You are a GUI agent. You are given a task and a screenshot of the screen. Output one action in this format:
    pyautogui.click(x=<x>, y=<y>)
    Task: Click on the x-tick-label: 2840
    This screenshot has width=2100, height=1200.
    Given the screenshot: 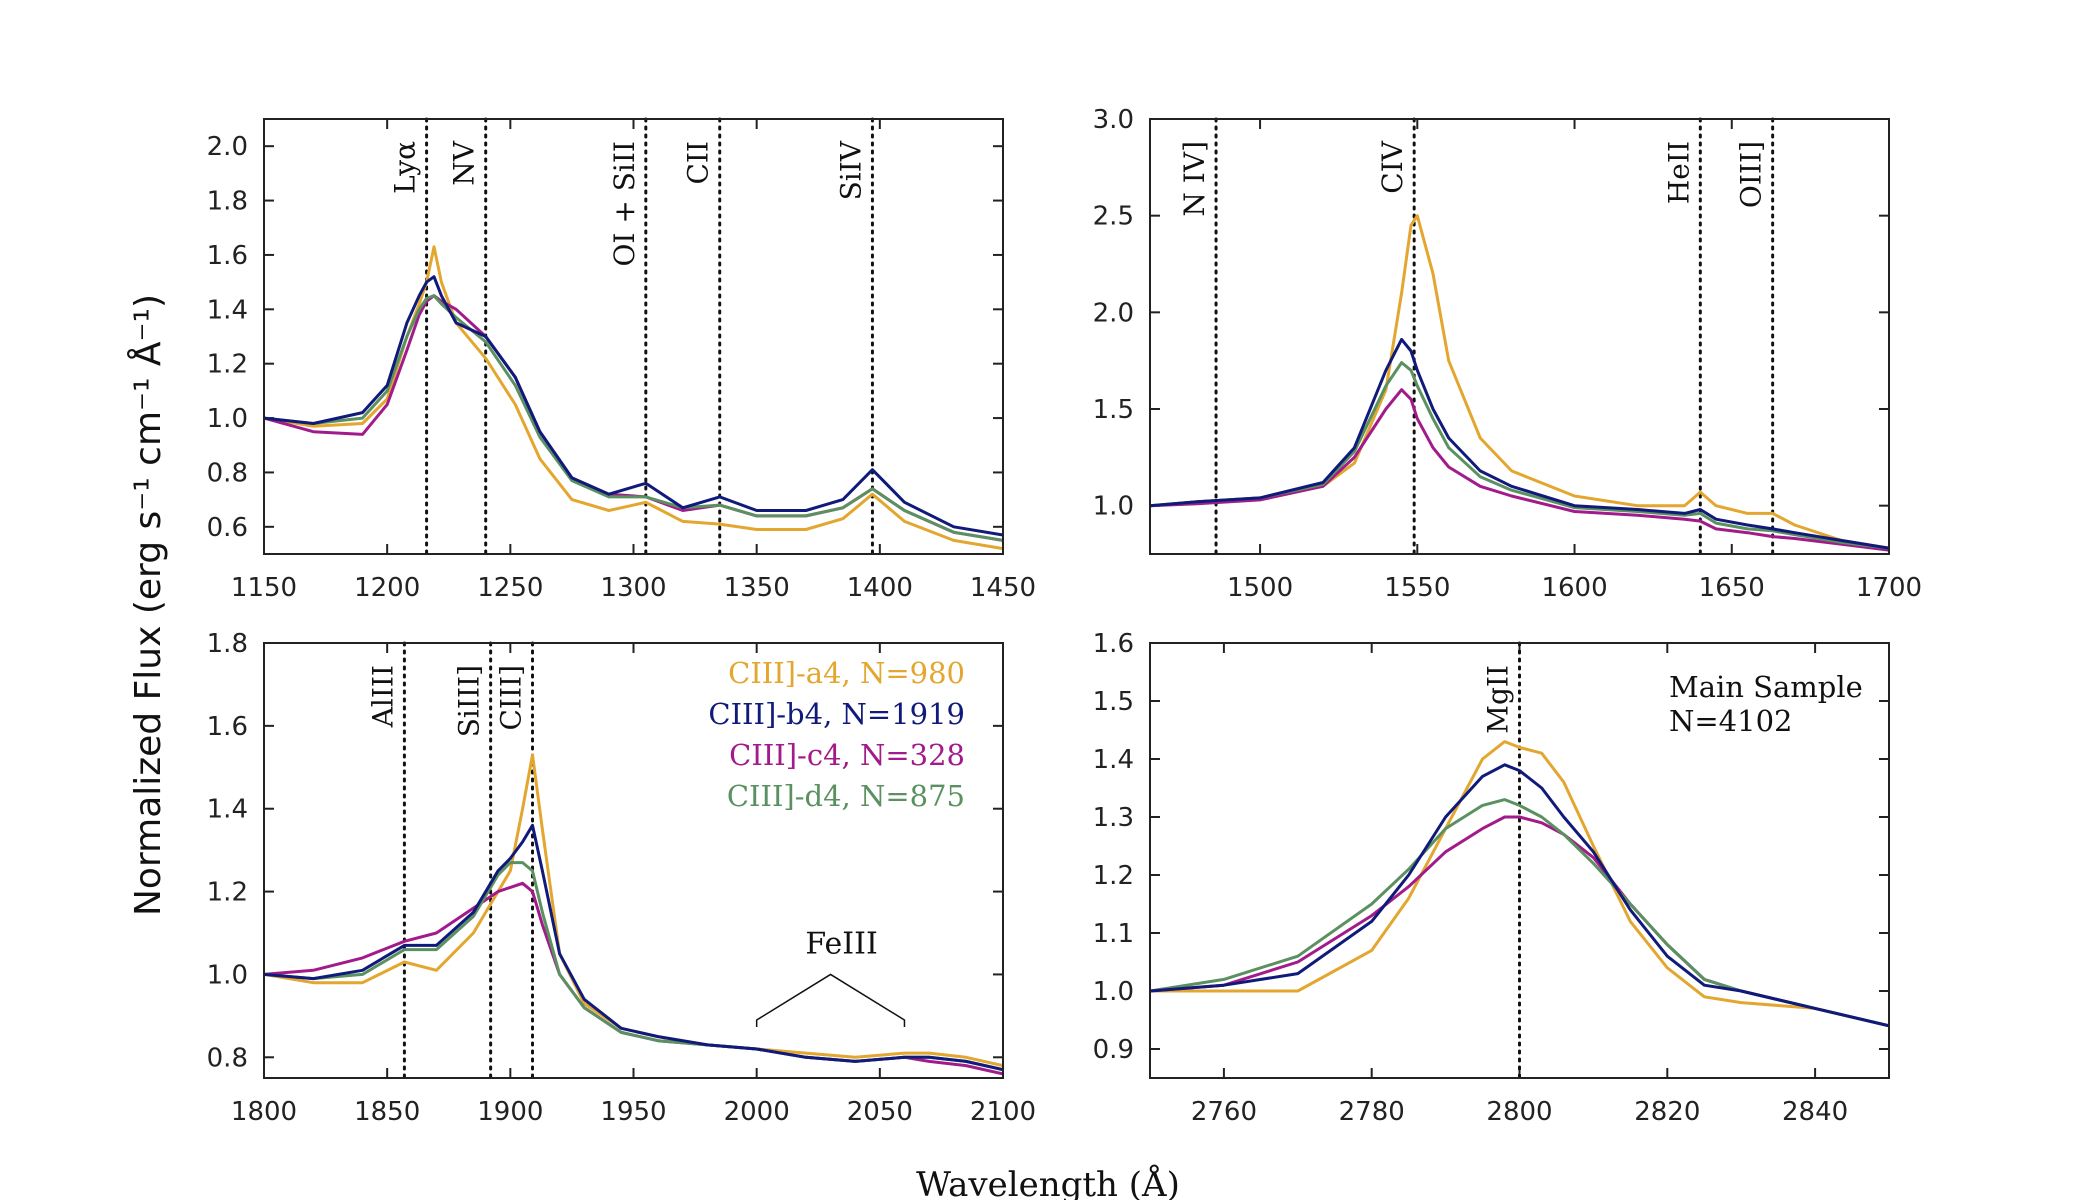 What is the action you would take?
    pyautogui.click(x=1815, y=1112)
    